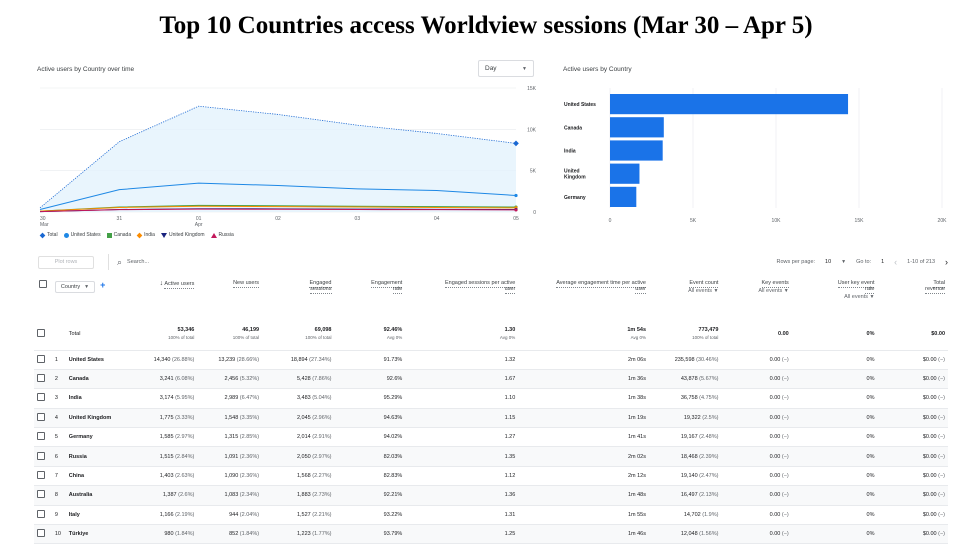 This screenshot has height=547, width=972. I want to click on row-country: Australia, so click(99, 495).